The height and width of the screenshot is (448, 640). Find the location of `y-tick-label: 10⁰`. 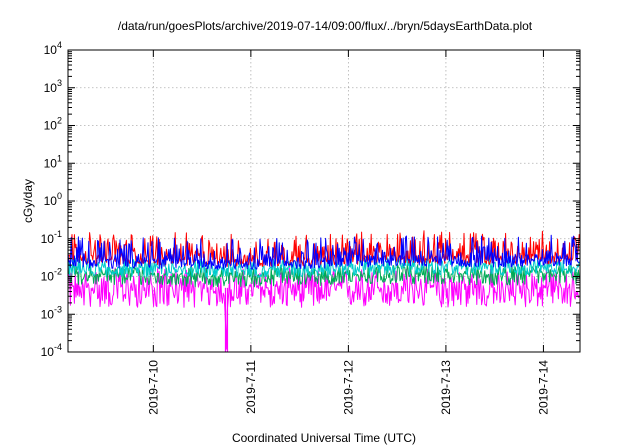

y-tick-label: 10⁰ is located at coordinates (53, 199).